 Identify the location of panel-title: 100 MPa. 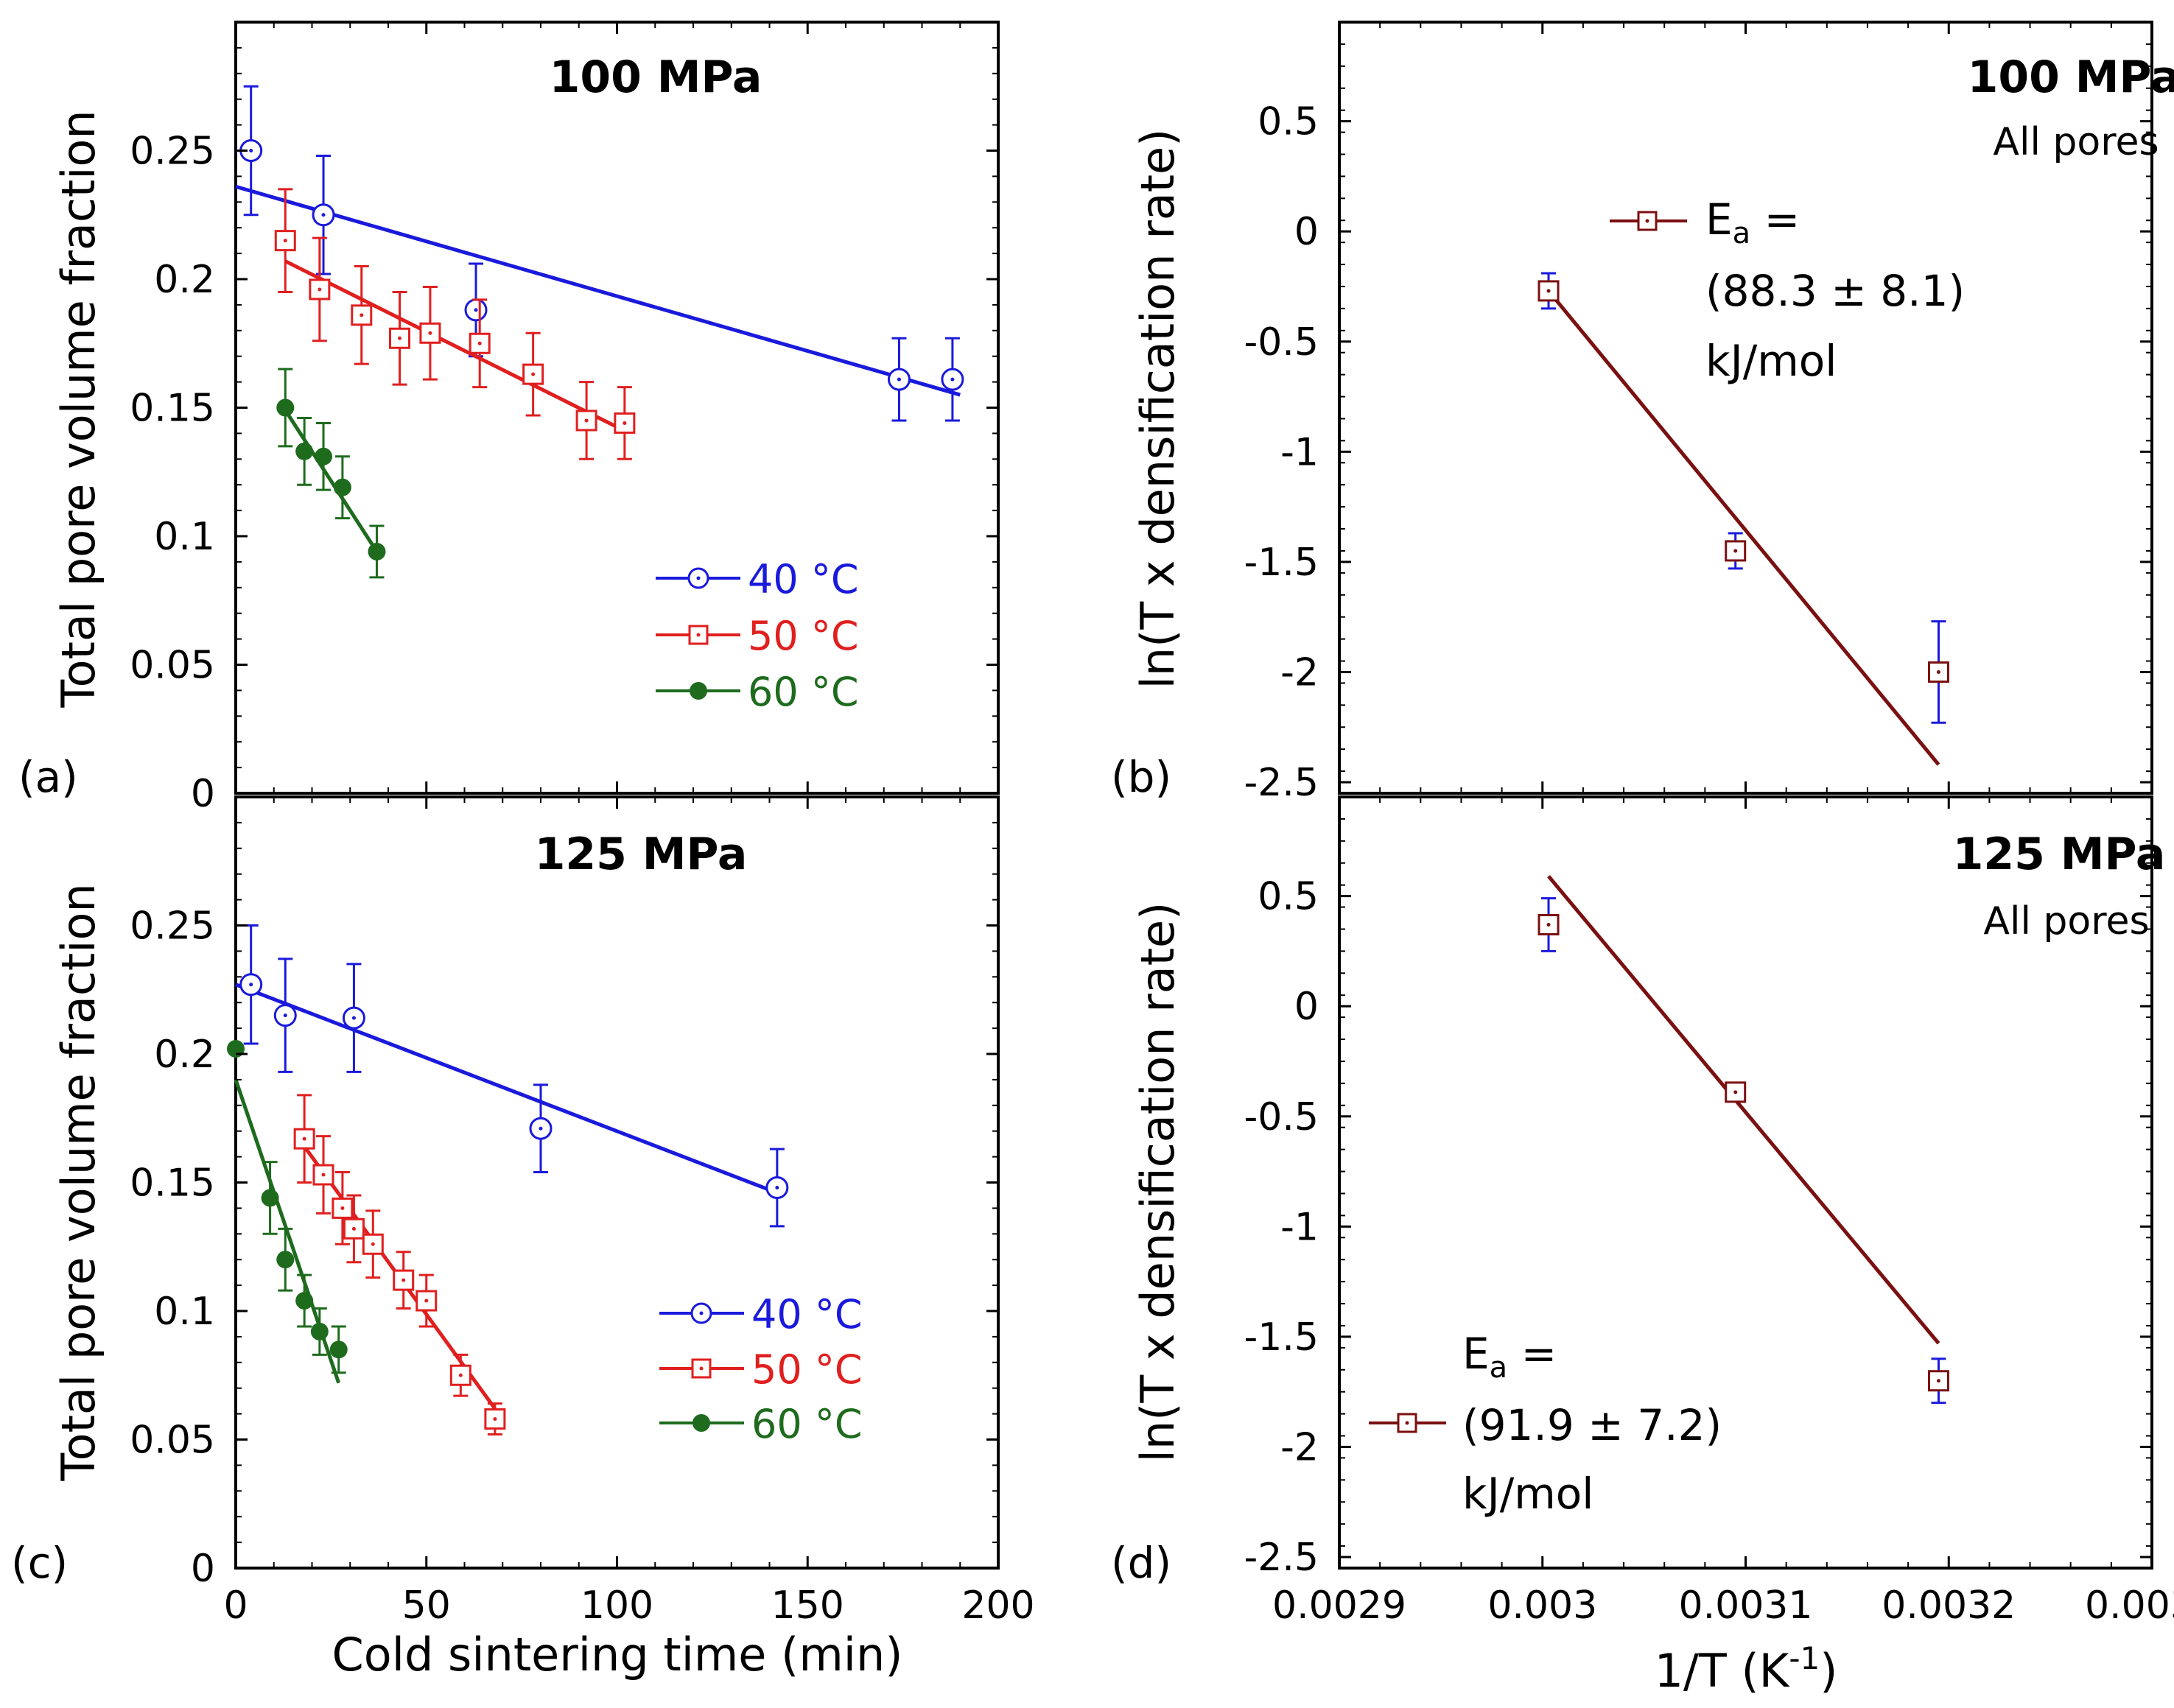
(2071, 77).